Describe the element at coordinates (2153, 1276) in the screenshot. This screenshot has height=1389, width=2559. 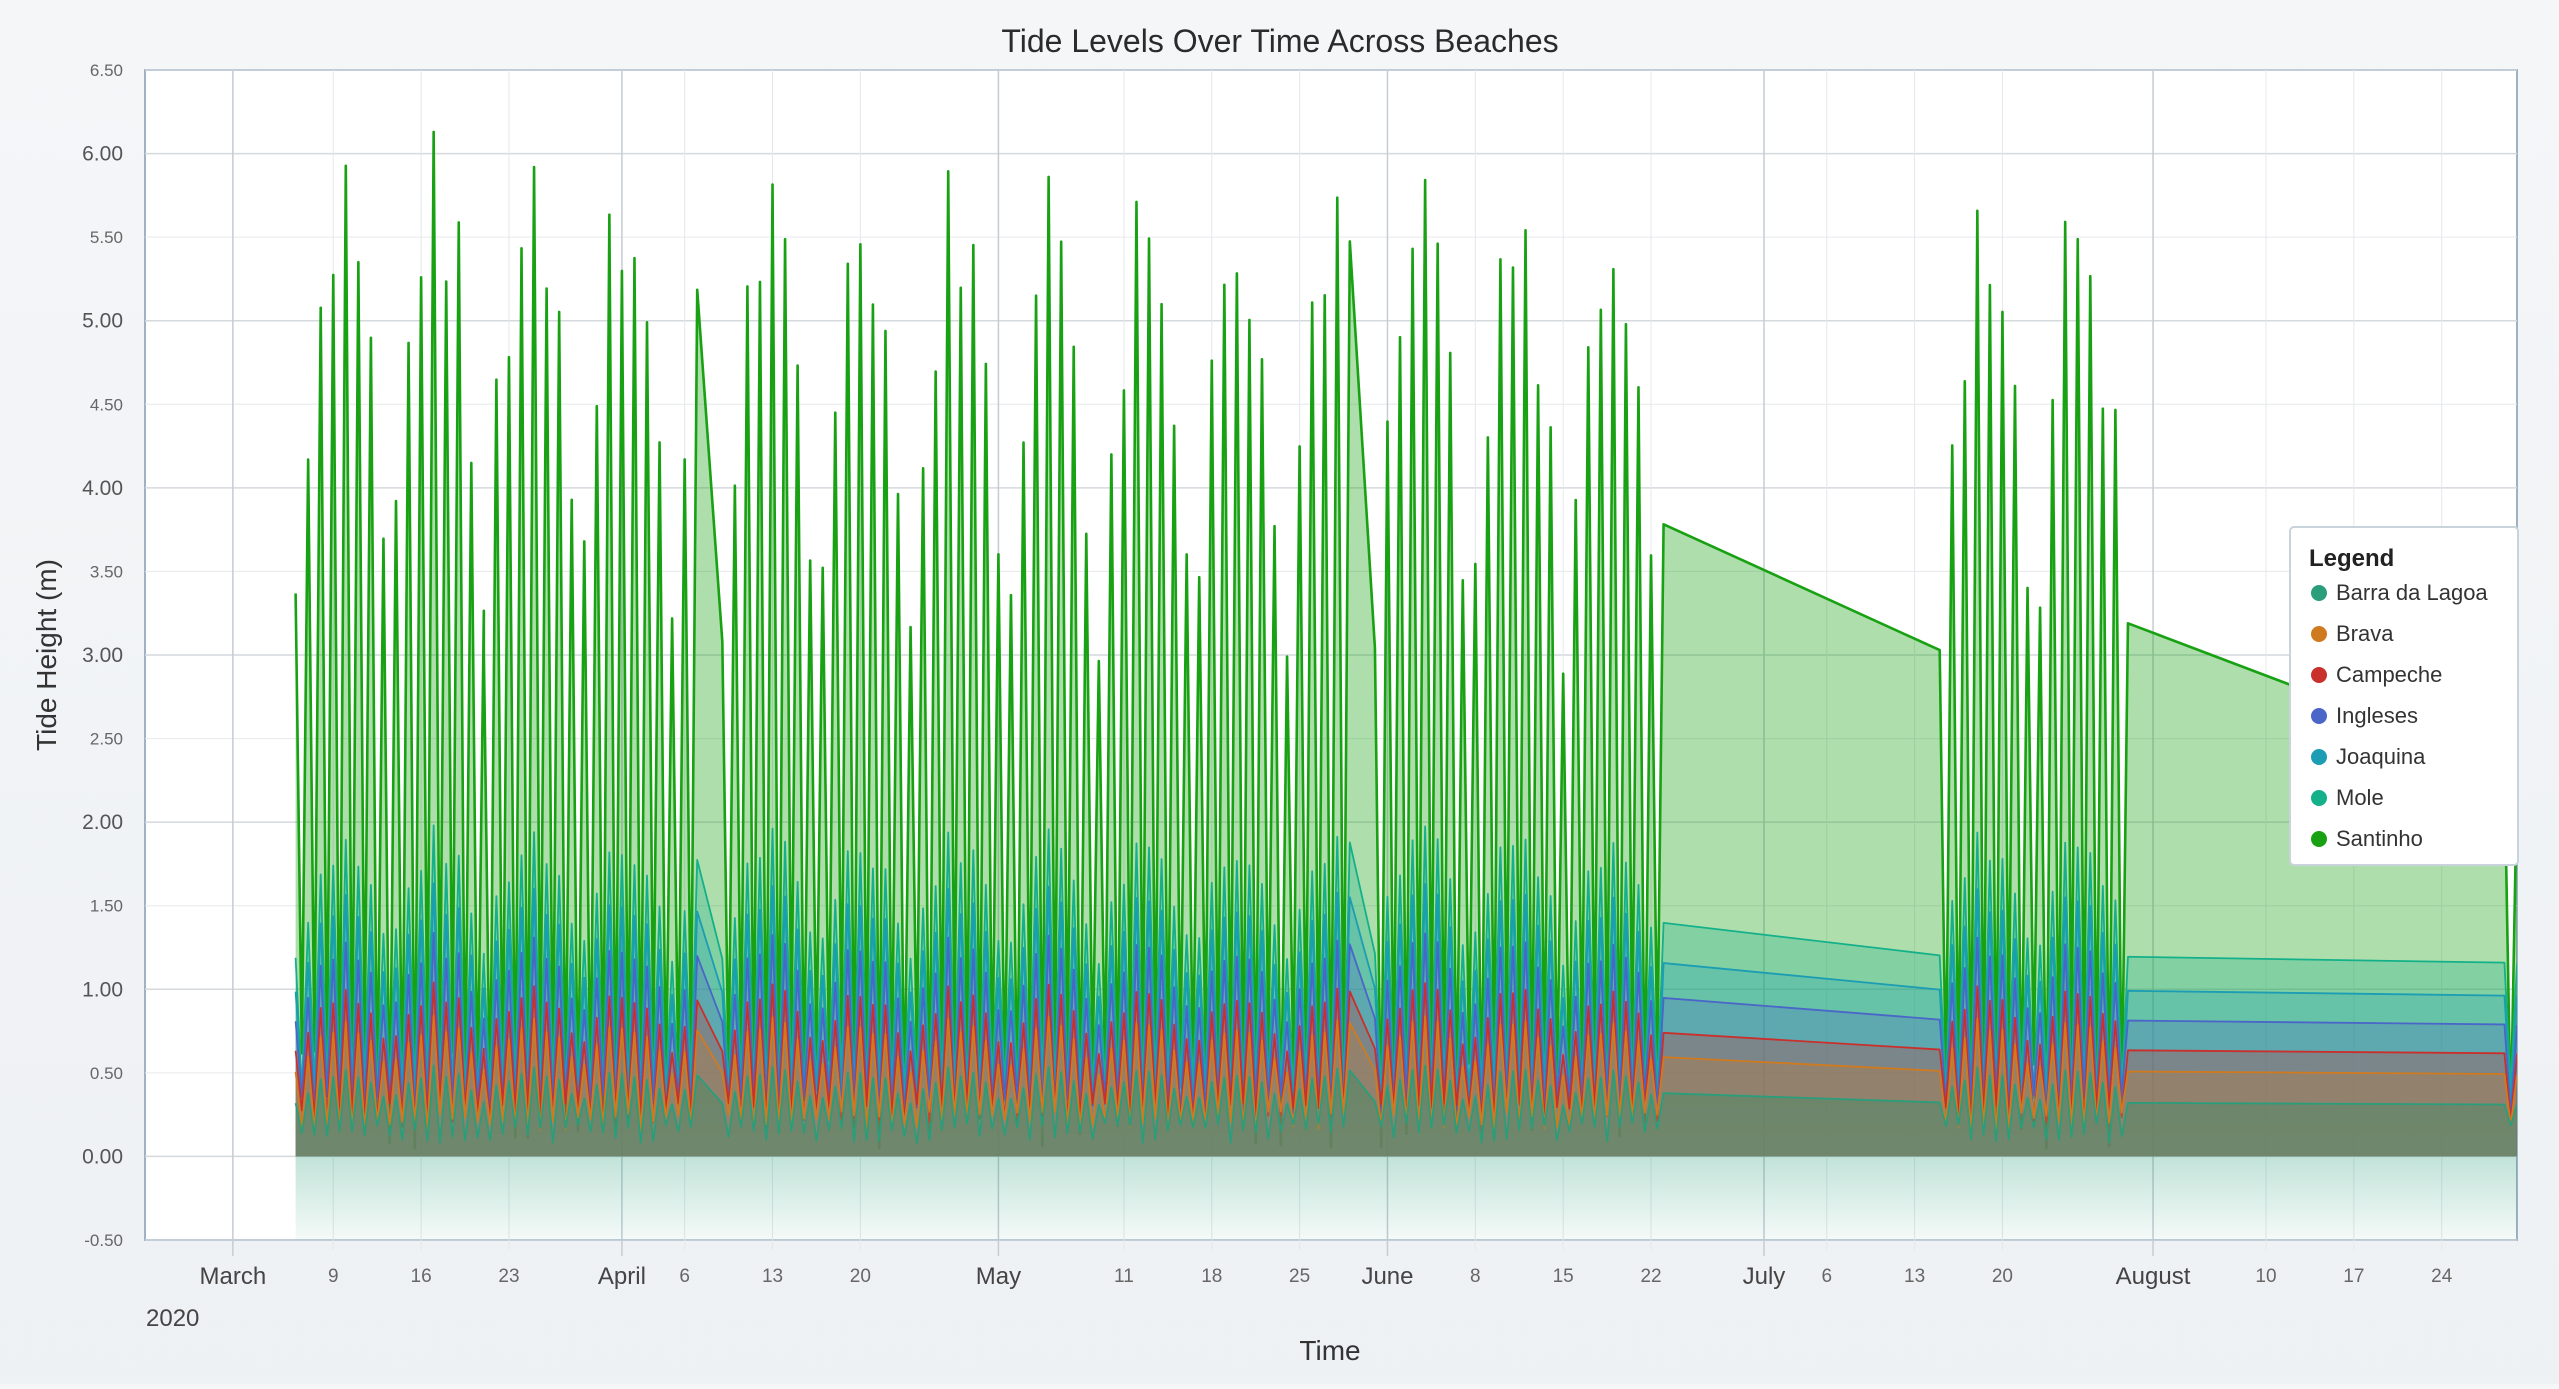
I see `x-tick-label: August` at that location.